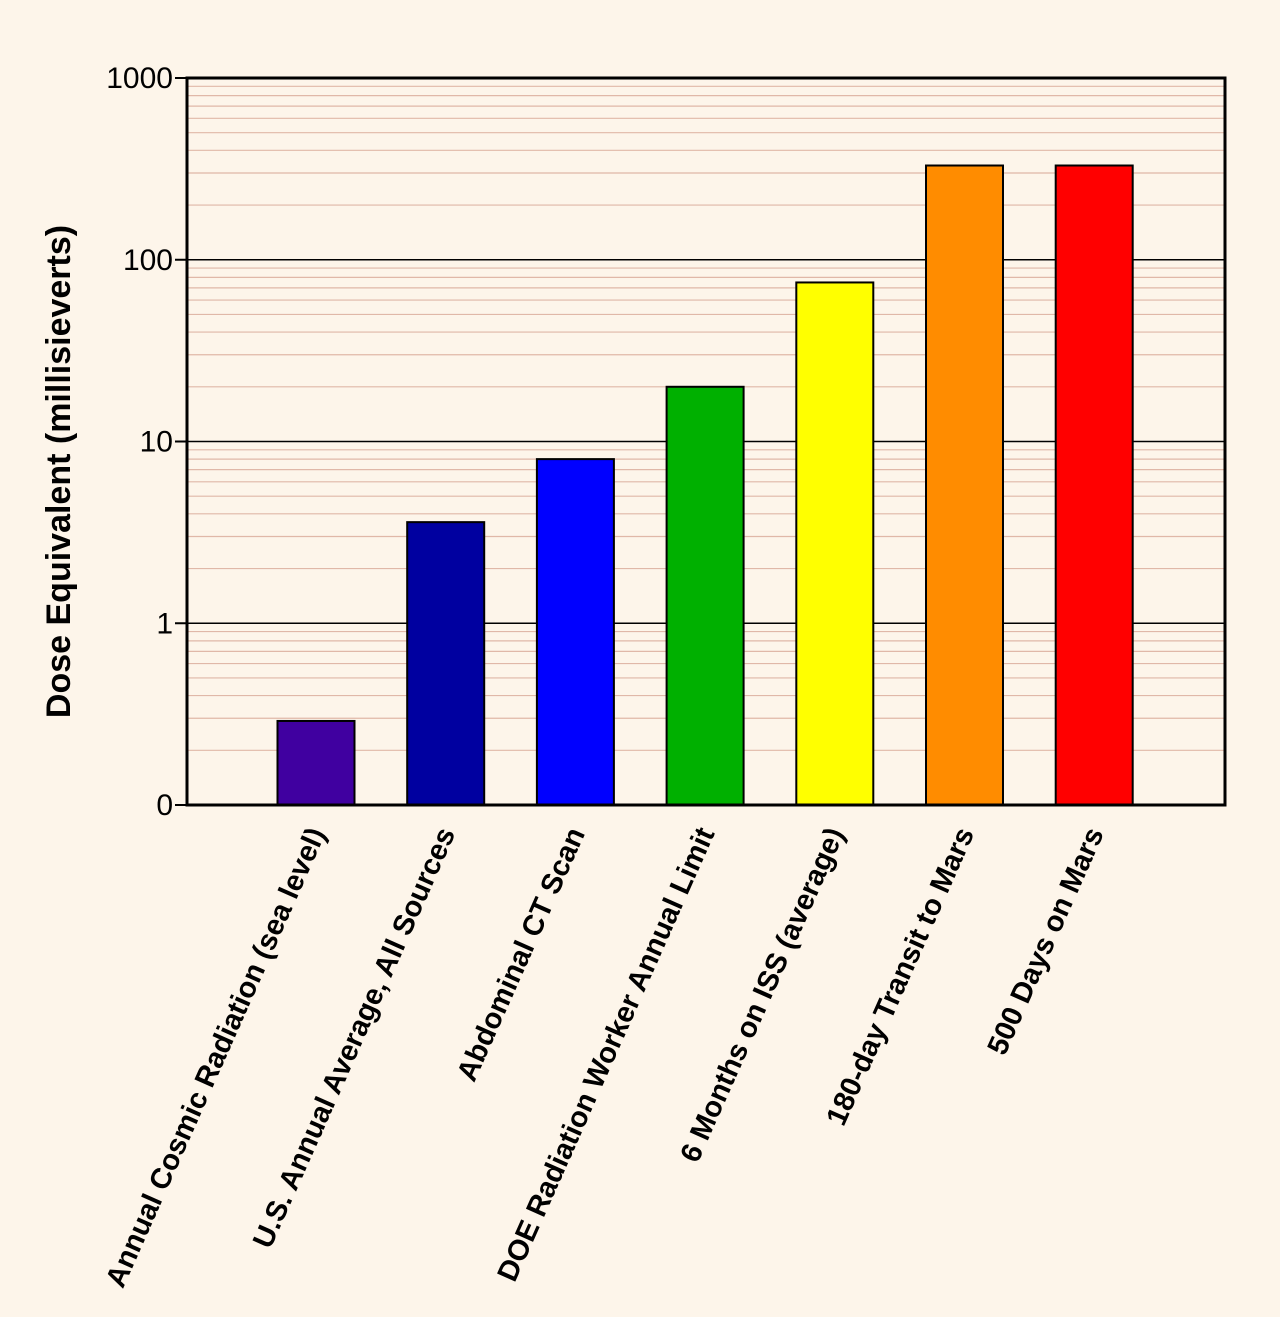 The image size is (1280, 1317). Describe the element at coordinates (164, 623) in the screenshot. I see `y-tick-label: 1` at that location.